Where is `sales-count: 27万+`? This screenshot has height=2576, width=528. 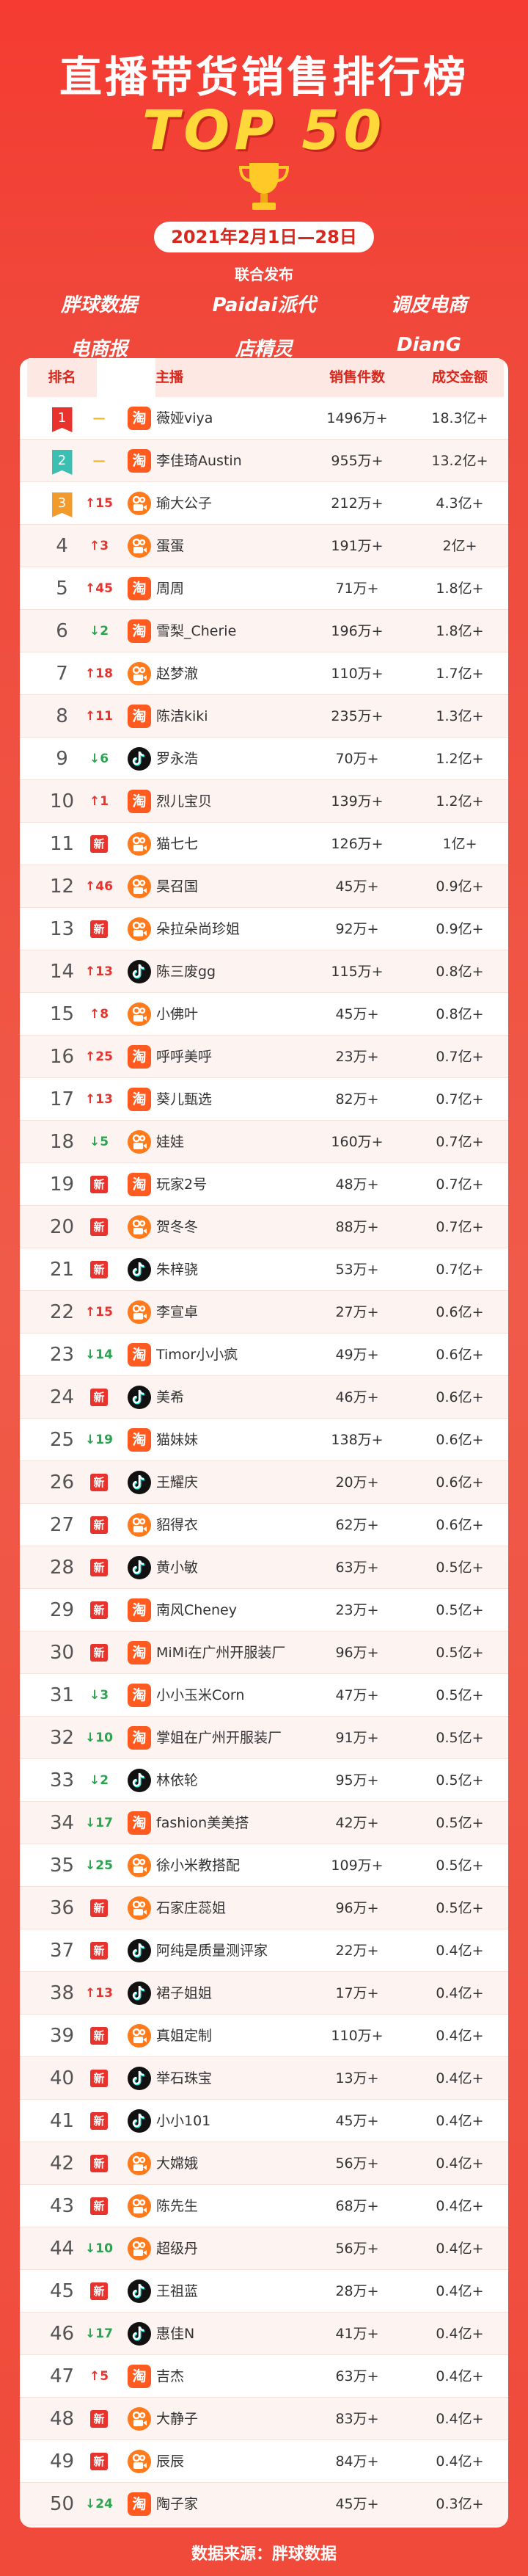
sales-count: 27万+ is located at coordinates (357, 1312).